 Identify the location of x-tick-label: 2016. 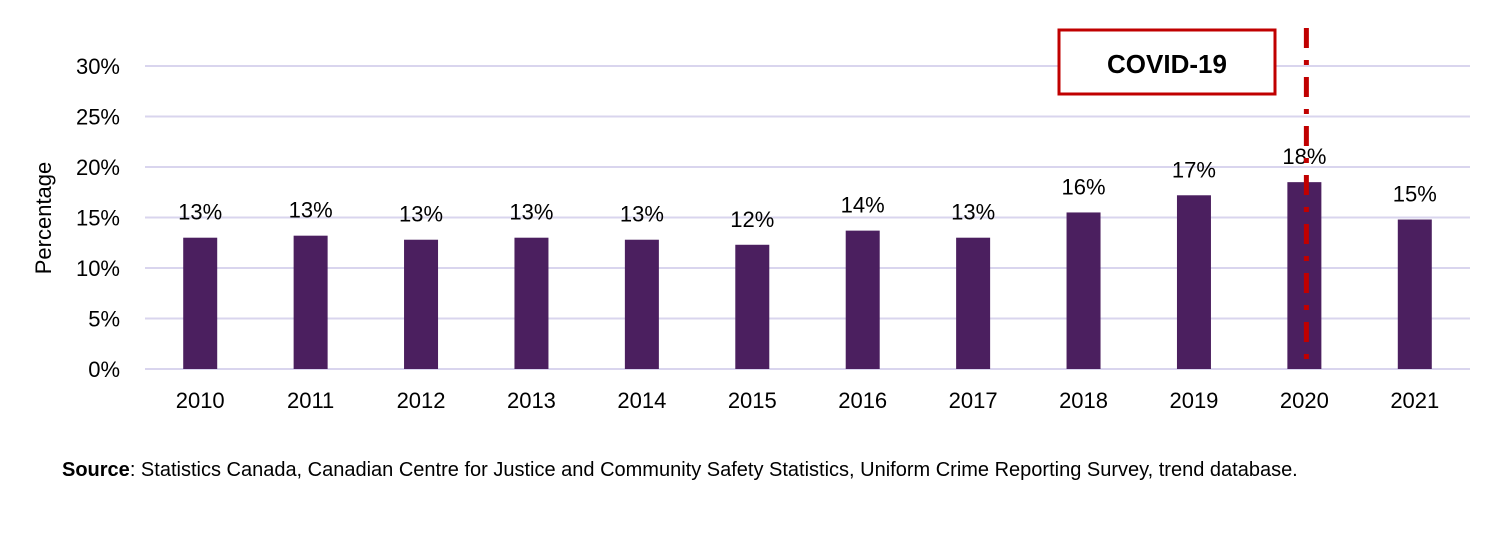
(862, 400).